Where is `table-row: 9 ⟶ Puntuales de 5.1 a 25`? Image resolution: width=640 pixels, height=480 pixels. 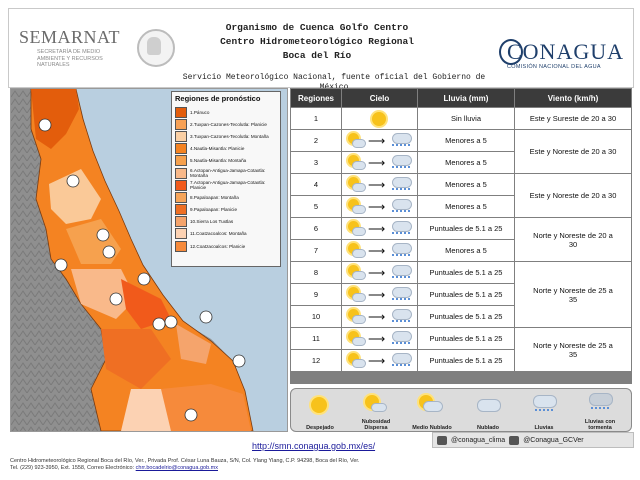
table-row: 9 ⟶ Puntuales de 5.1 a 25 is located at coordinates (461, 295).